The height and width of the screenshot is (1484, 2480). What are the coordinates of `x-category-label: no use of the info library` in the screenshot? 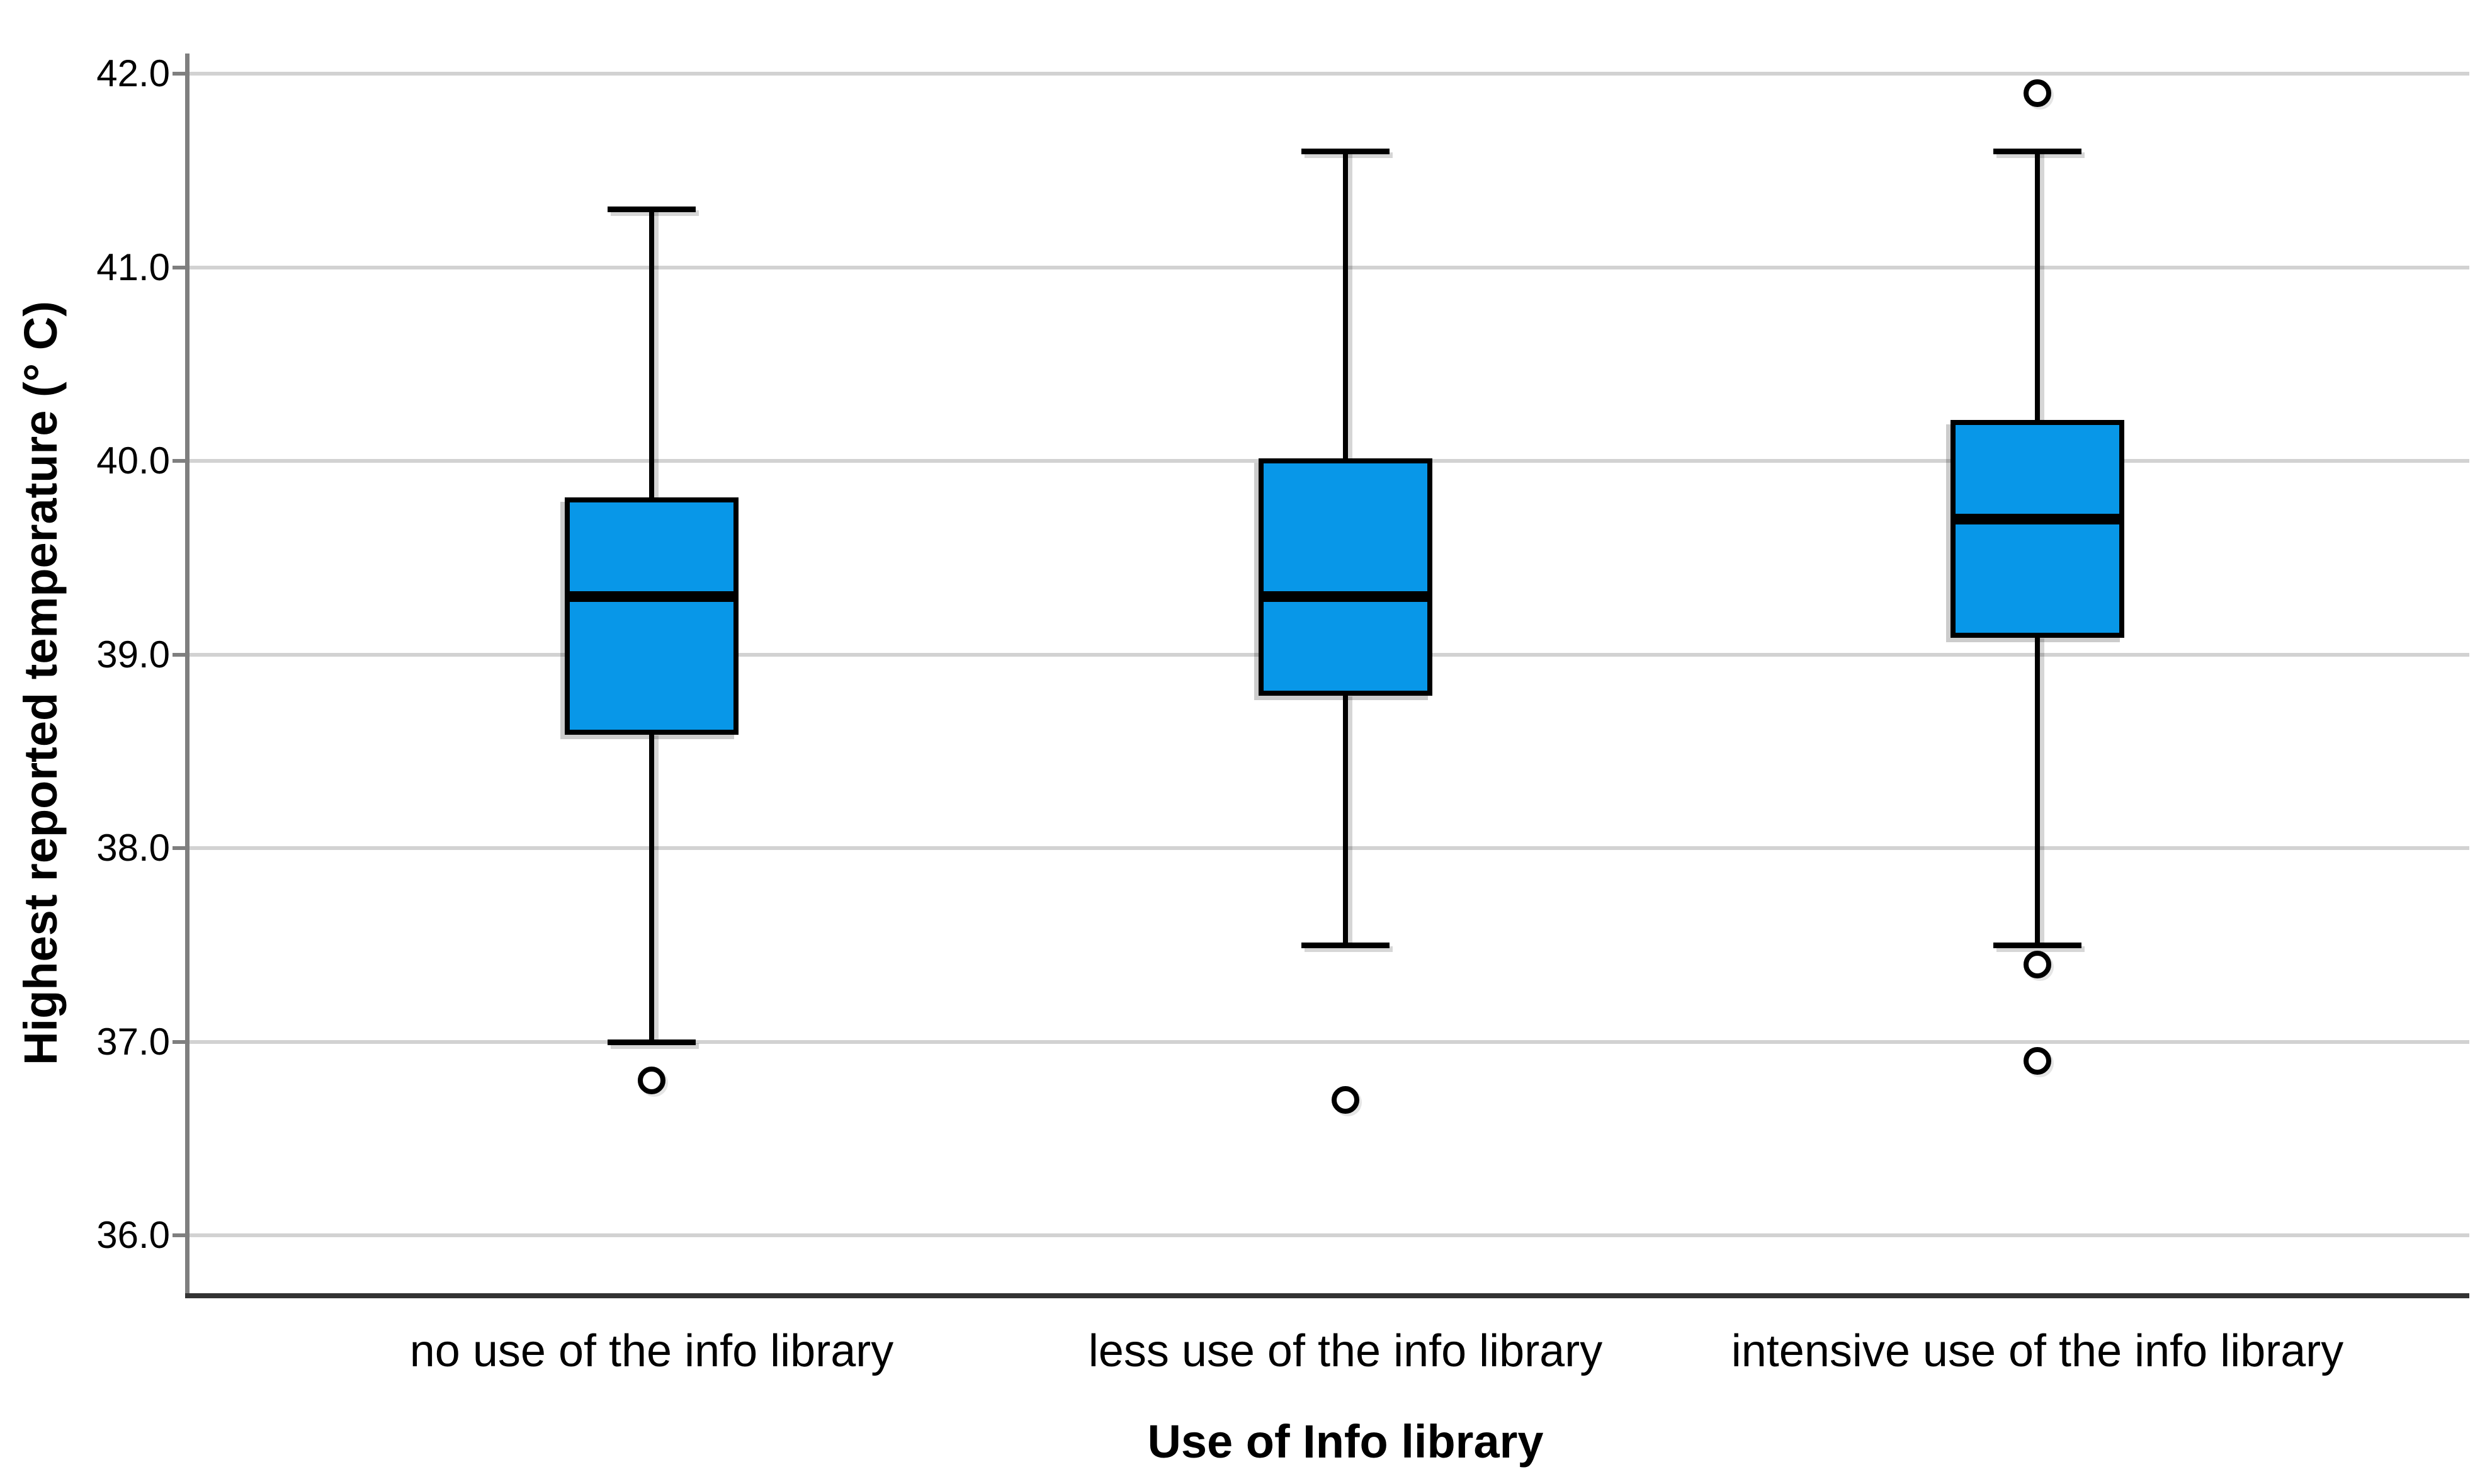 It's located at (651, 1351).